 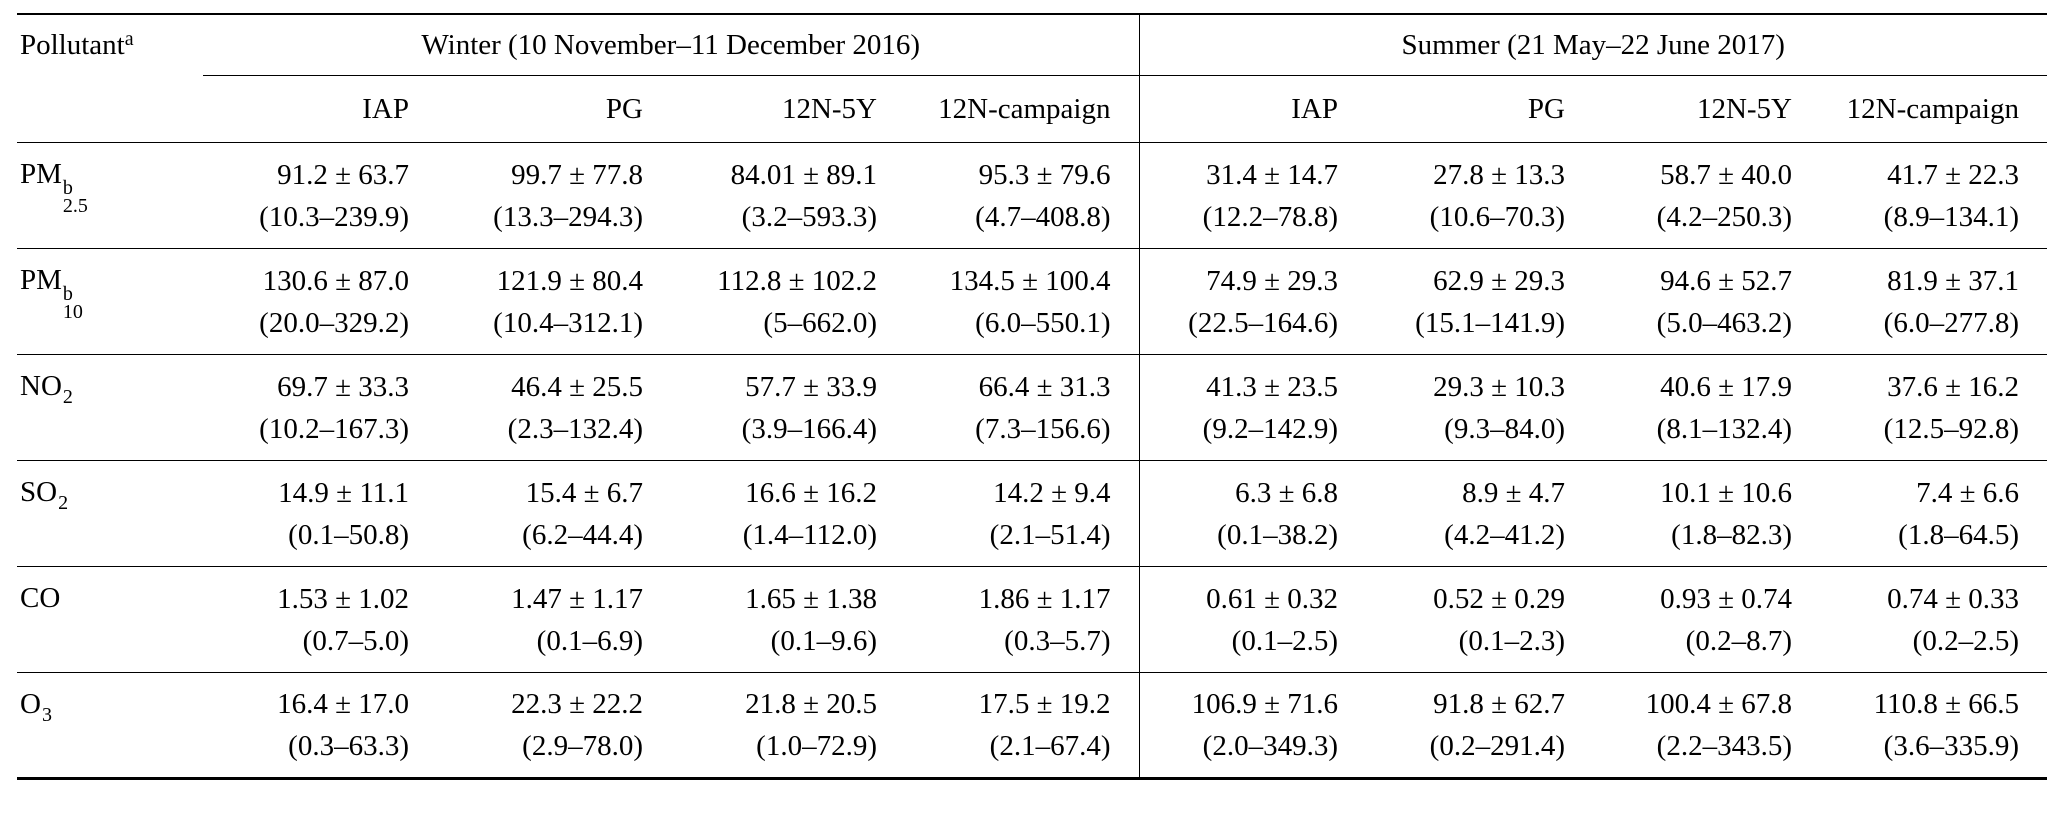 What do you see at coordinates (129, 38) in the screenshot?
I see `pollutant-footnote-marker: a` at bounding box center [129, 38].